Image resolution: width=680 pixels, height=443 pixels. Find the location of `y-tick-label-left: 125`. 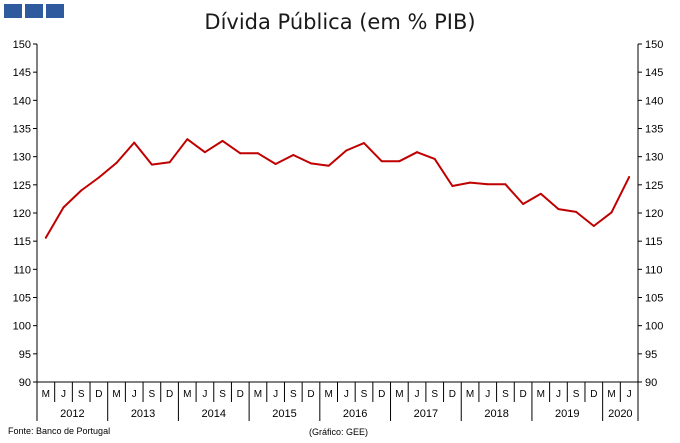

y-tick-label-left: 125 is located at coordinates (22, 186).